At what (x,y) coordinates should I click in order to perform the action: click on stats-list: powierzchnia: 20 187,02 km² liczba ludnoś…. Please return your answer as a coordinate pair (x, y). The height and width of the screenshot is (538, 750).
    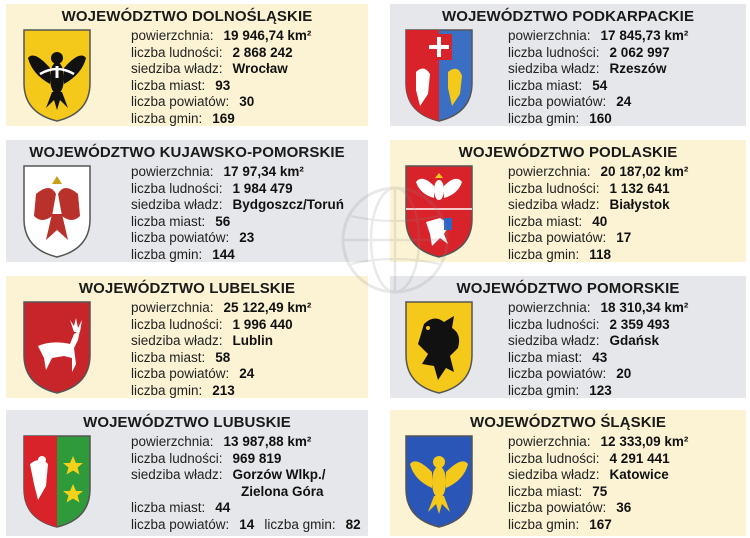
    Looking at the image, I should click on (598, 213).